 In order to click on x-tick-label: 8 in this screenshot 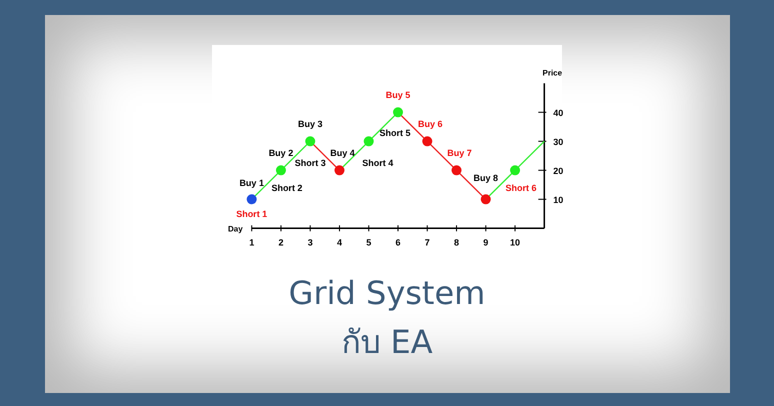, I will do `click(457, 242)`.